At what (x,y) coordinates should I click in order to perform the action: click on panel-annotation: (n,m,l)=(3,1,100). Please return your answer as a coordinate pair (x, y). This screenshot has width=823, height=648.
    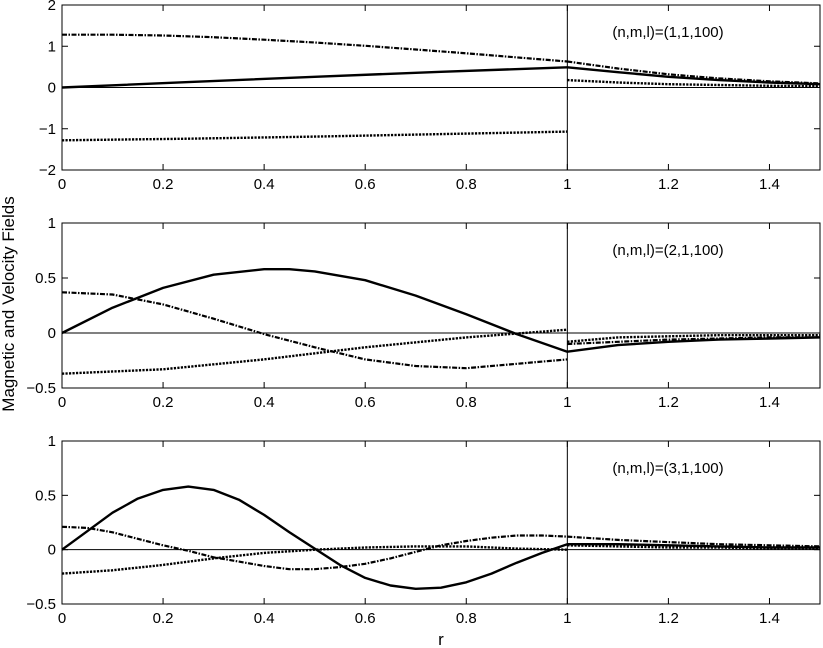
    Looking at the image, I should click on (667, 468).